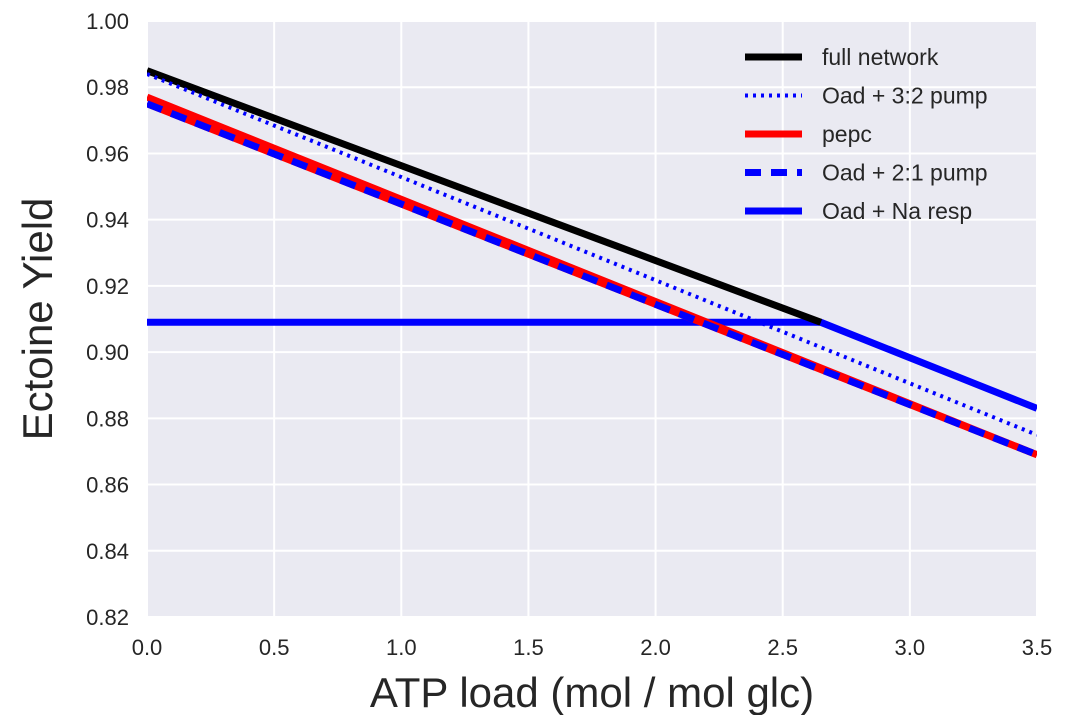 The height and width of the screenshot is (715, 1073). Describe the element at coordinates (107, 485) in the screenshot. I see `y-tick-label: 0.86` at that location.